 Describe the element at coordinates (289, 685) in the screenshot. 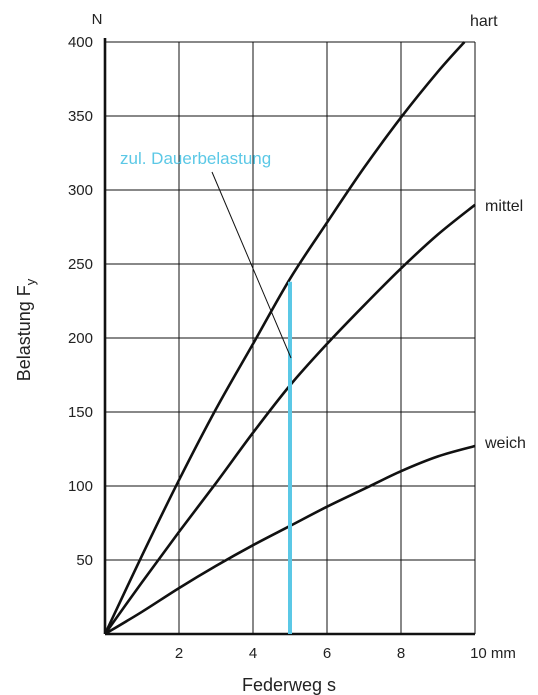

I see `x-axis-title: Federweg s` at that location.